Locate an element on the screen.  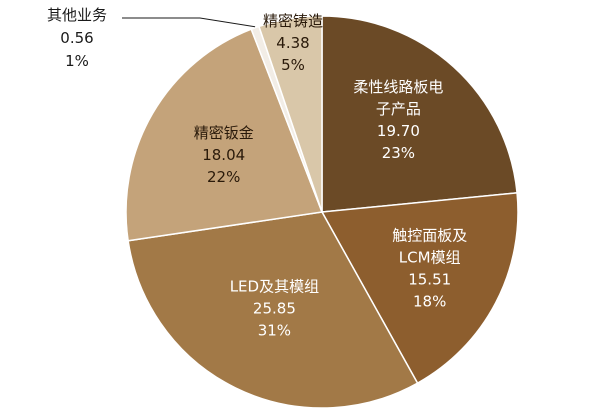
slice-label-name-3-0: 精密钣金 is located at coordinates (224, 133).